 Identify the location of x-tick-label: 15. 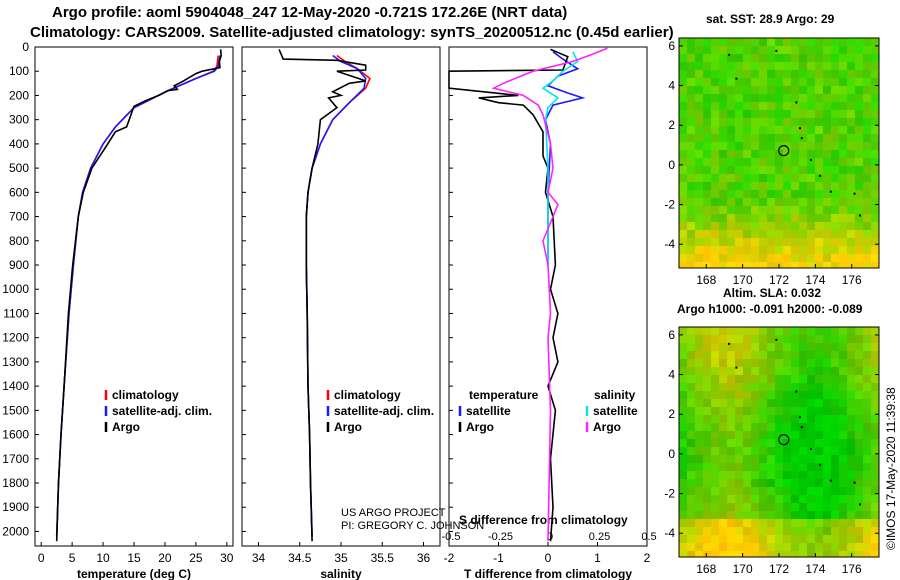
(134, 558).